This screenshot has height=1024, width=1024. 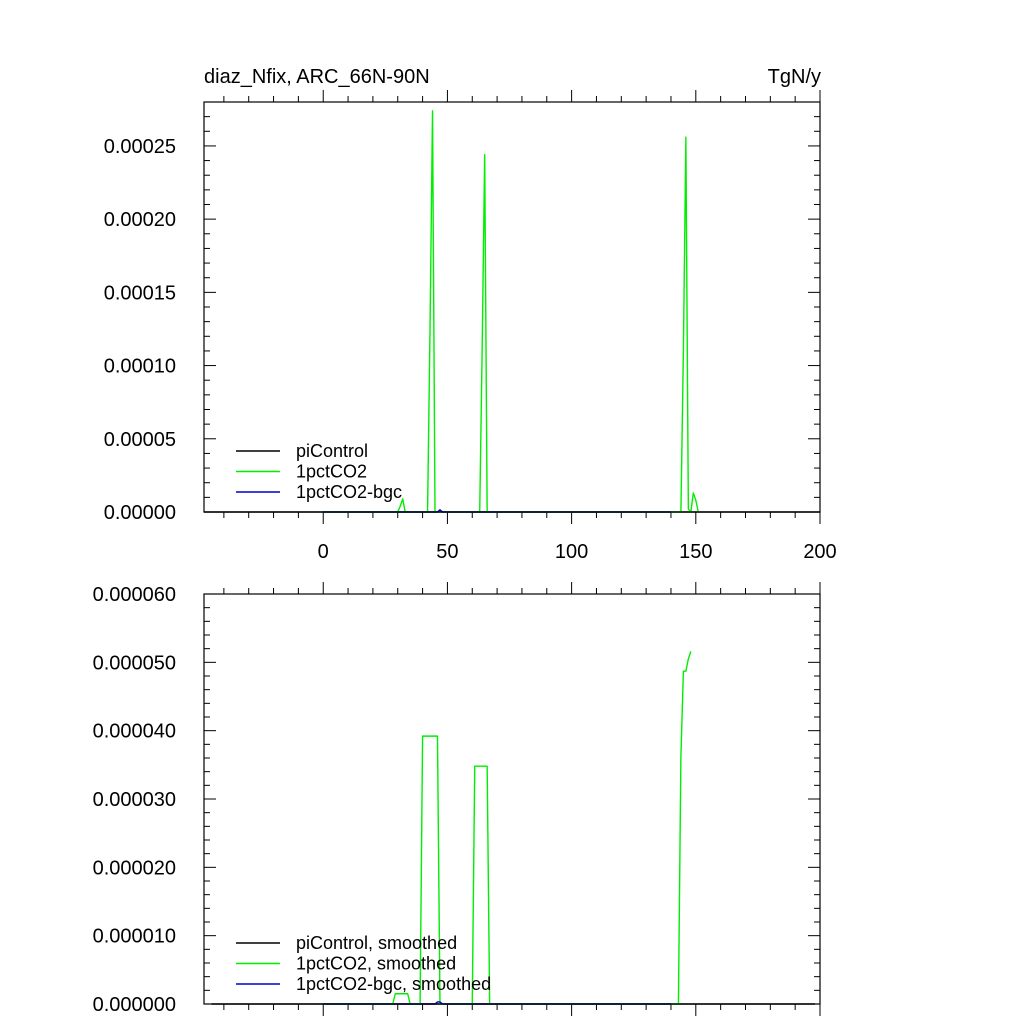 What do you see at coordinates (323, 552) in the screenshot?
I see `x-tick-label: 0` at bounding box center [323, 552].